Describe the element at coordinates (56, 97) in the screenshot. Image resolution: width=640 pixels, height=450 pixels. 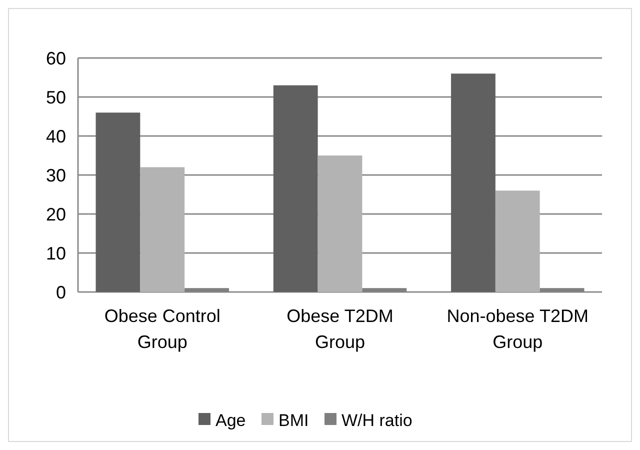
I see `y-tick-label: 50` at that location.